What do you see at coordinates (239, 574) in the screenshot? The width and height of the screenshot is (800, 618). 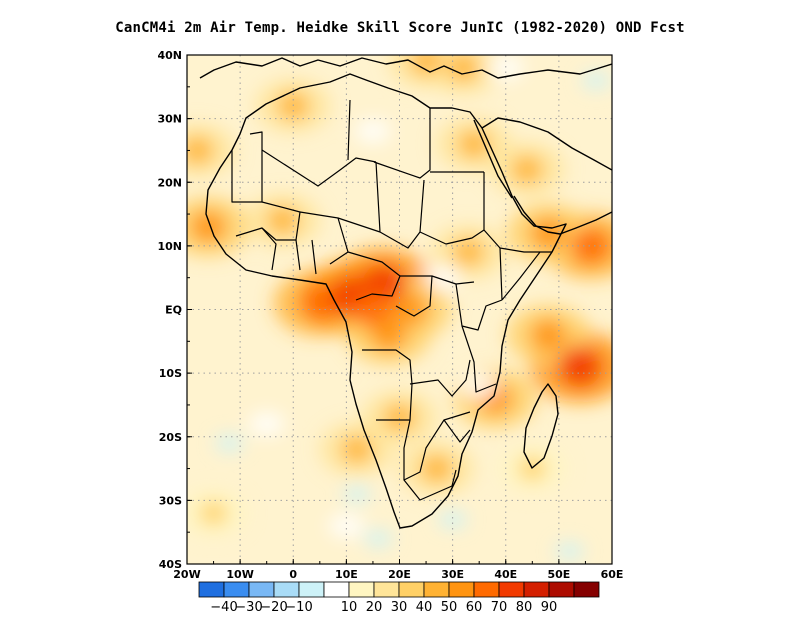 I see `x-tick-label: 10W` at bounding box center [239, 574].